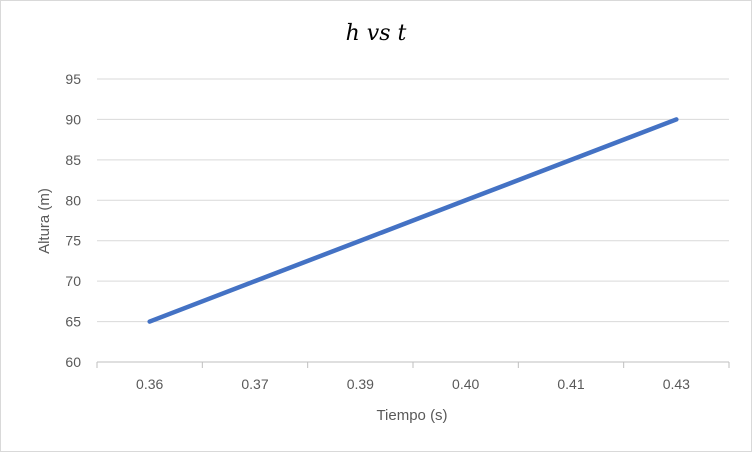 This screenshot has width=752, height=452. Describe the element at coordinates (73, 220) in the screenshot. I see `y-tick-labels: 60 65 70 75 80 85 90 95` at that location.